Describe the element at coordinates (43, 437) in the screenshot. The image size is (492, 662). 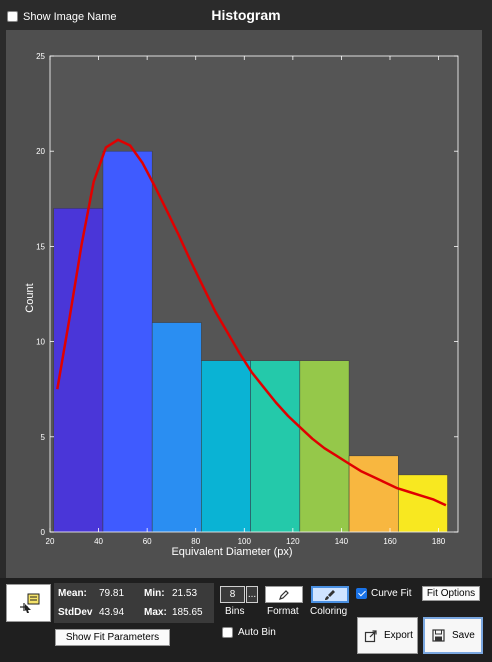
I see `y-tick-label: 5` at that location.